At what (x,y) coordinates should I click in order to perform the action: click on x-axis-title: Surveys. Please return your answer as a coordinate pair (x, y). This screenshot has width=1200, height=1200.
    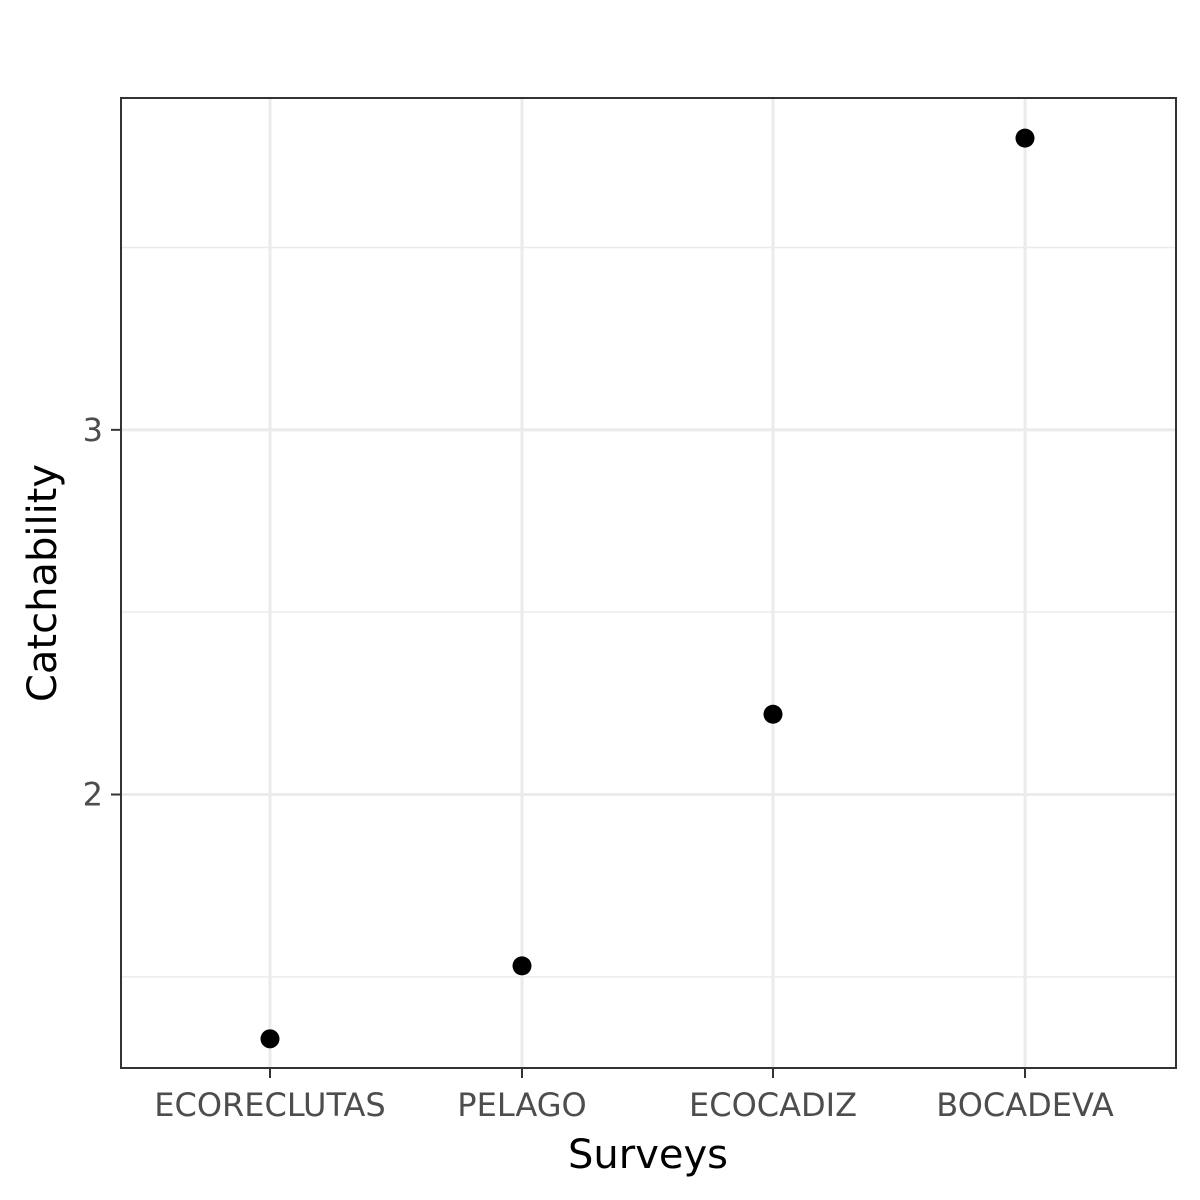
    Looking at the image, I should click on (648, 1155).